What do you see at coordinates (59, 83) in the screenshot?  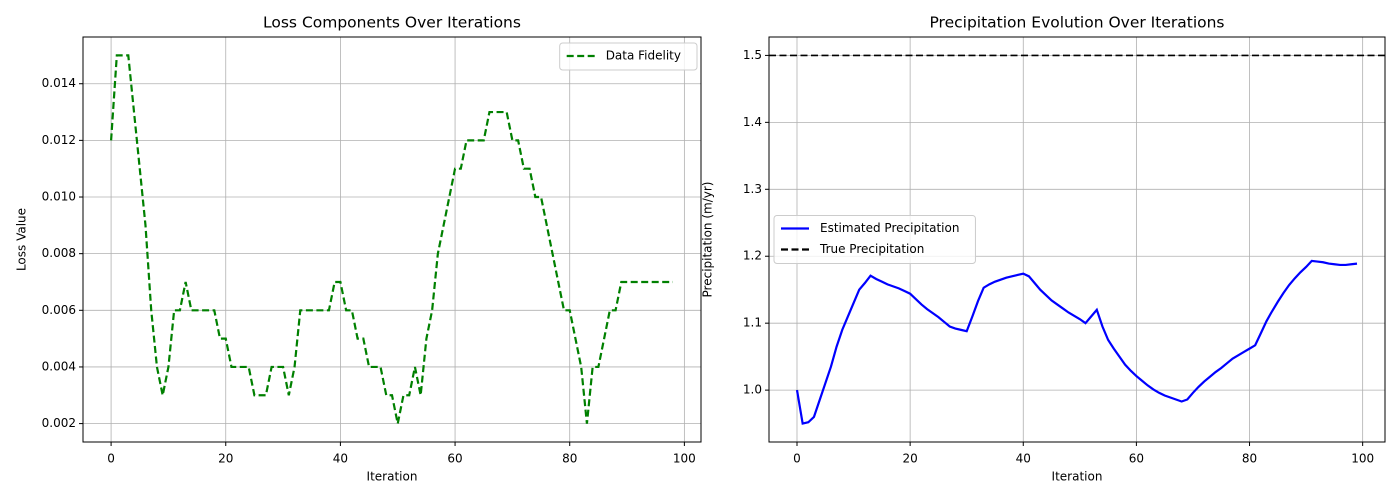 I see `y-tick-label: 0.014` at bounding box center [59, 83].